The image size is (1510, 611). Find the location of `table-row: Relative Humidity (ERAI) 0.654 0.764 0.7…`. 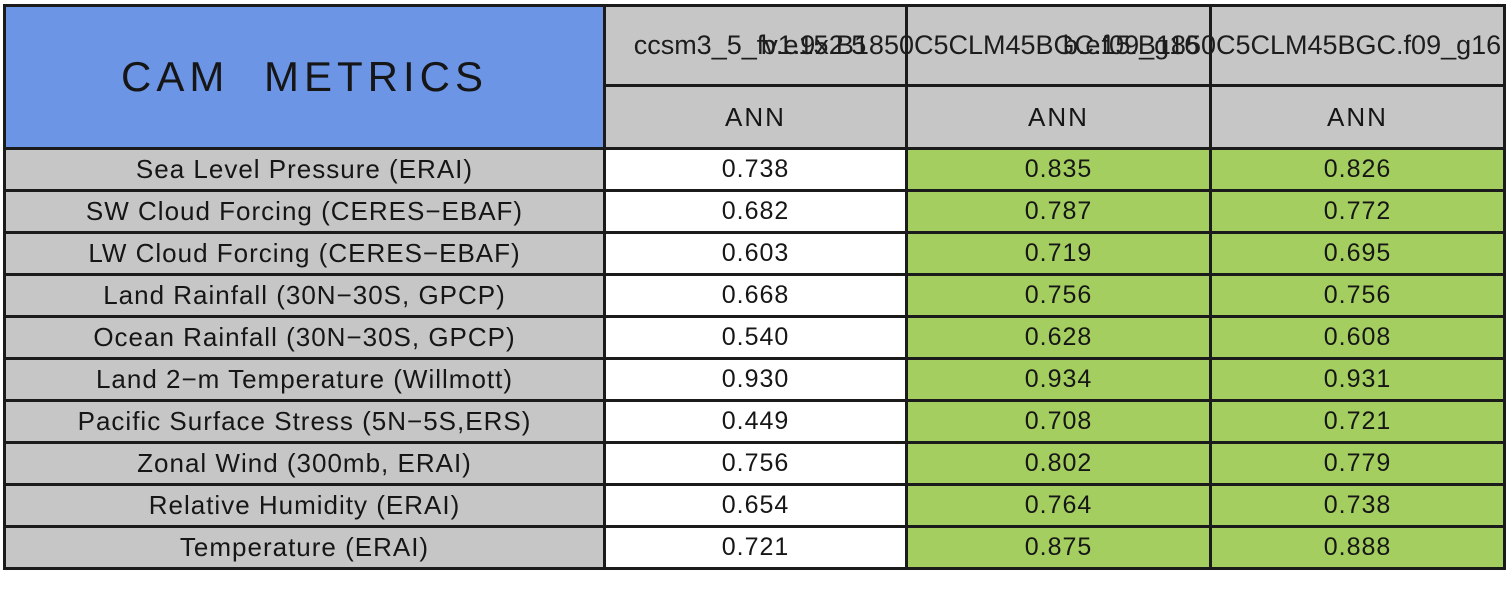

table-row: Relative Humidity (ERAI) 0.654 0.764 0.7… is located at coordinates (754, 505).